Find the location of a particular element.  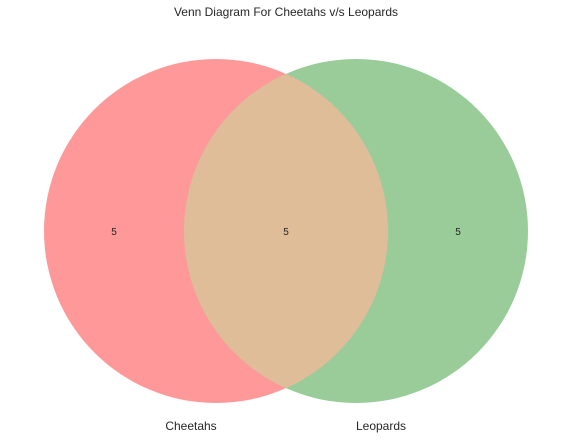

cheetahs-only-count: 5 is located at coordinates (114, 232).